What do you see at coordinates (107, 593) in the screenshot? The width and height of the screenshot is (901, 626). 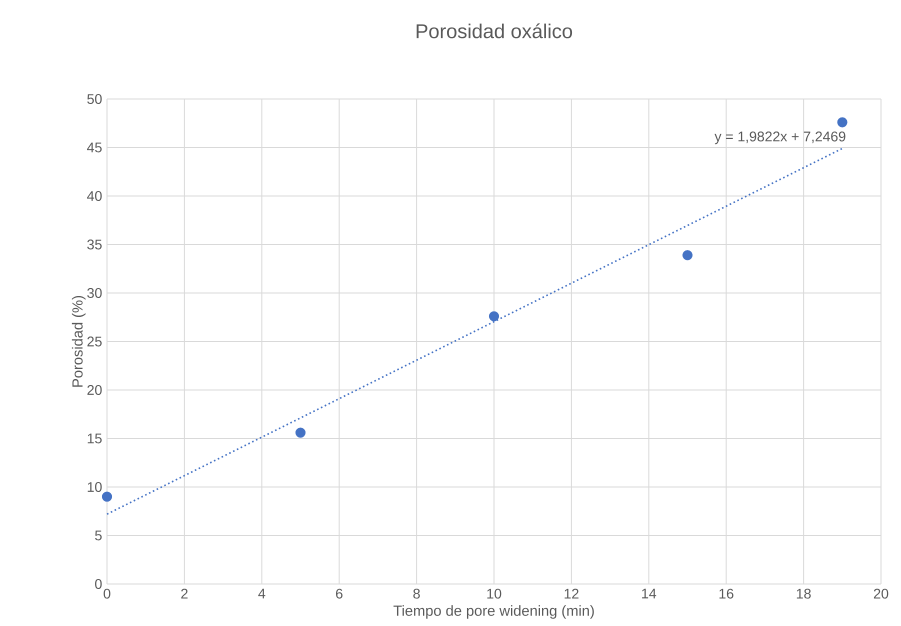 I see `x-tick-label: 0` at bounding box center [107, 593].